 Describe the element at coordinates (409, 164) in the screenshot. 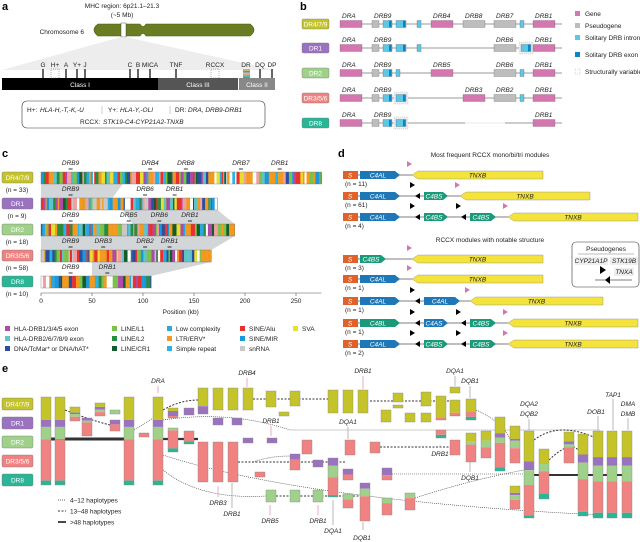

I see `tnxa-marker-icon` at that location.